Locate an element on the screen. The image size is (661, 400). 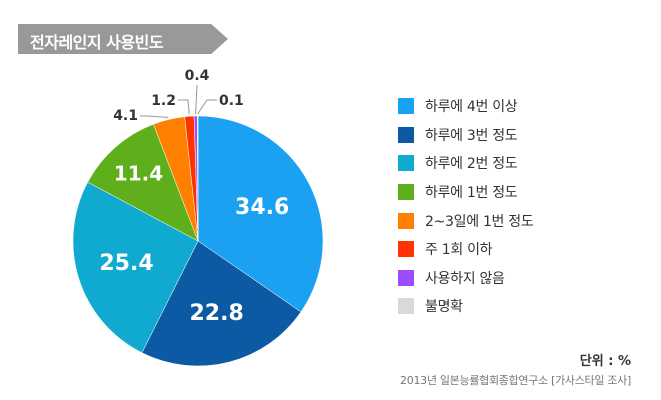
legend-label: 하루에 4번 이상 is located at coordinates (471, 107).